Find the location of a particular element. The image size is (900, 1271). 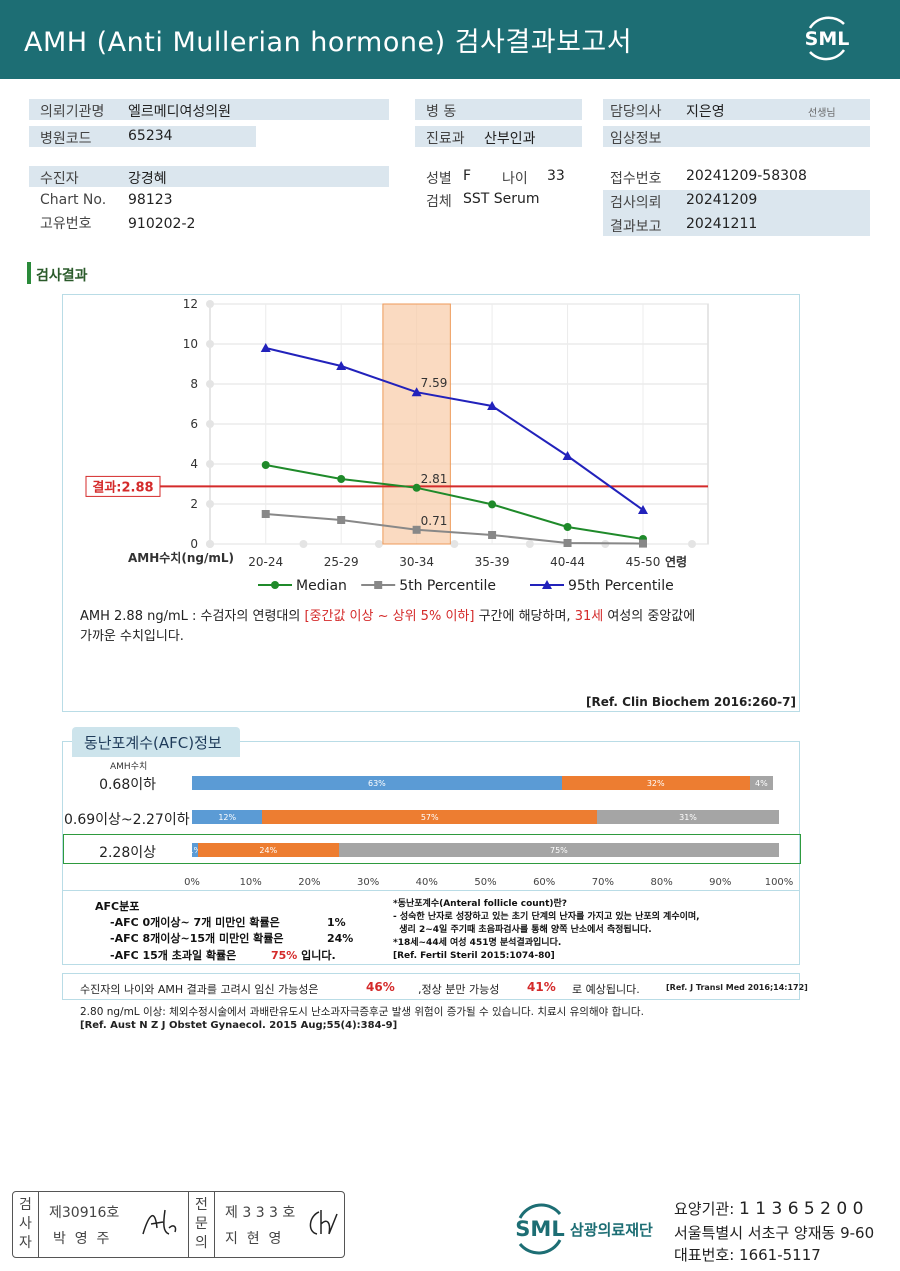

y-tick-label: 4 is located at coordinates (194, 464).